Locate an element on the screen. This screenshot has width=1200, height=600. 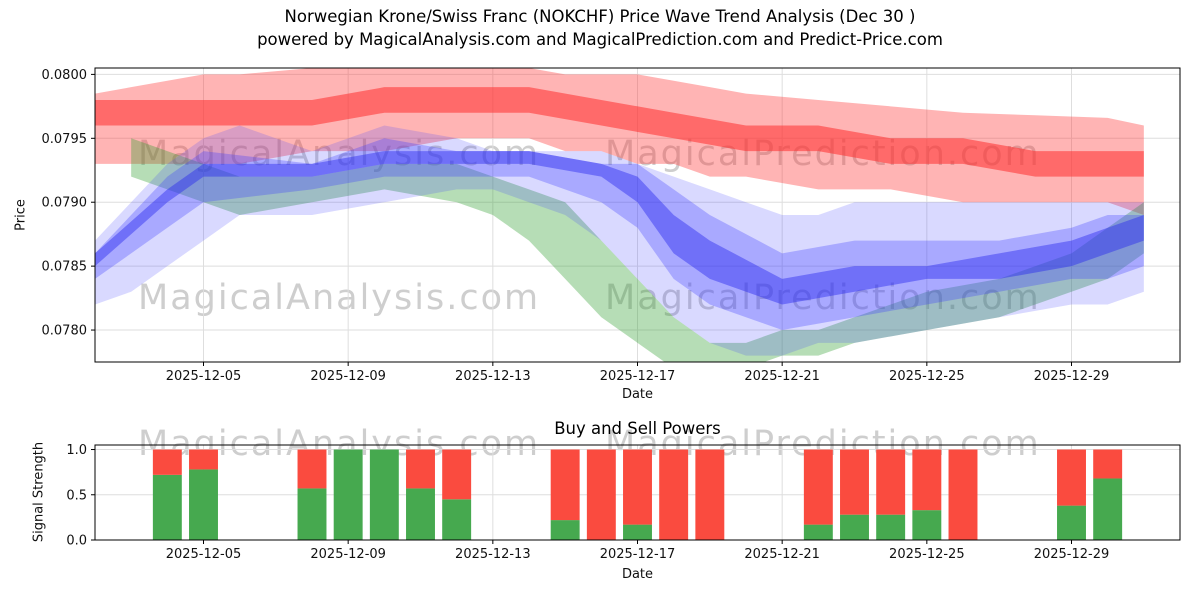
svg-text: 0.0800 is located at coordinates (65, 75).